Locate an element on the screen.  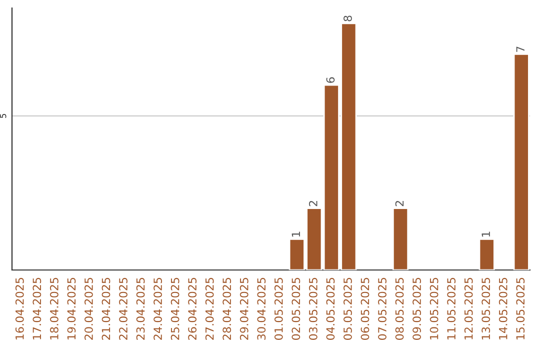
x-tick-label: 29.04.2025 is located at coordinates (244, 309).